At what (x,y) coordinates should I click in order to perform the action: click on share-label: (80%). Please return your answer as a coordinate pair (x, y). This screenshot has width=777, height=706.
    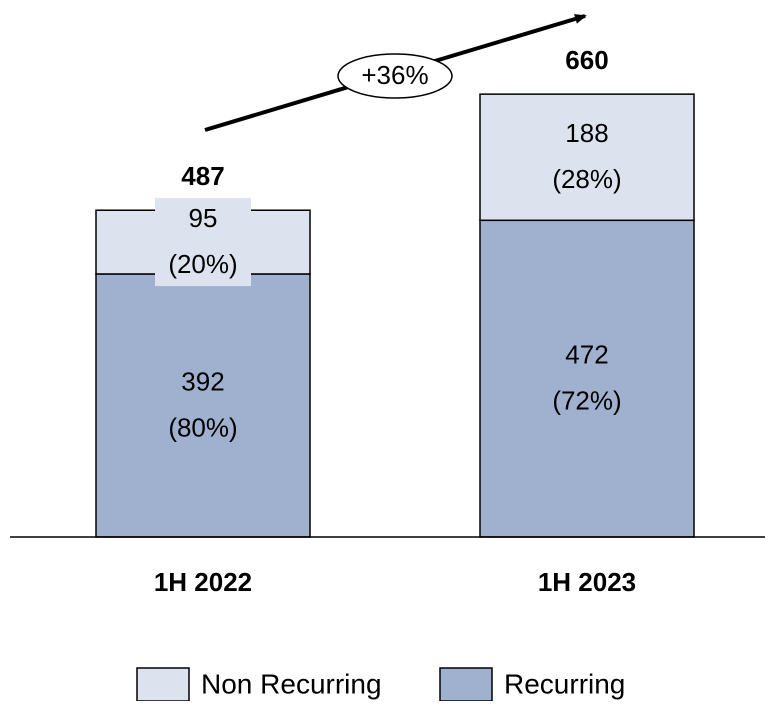
    Looking at the image, I should click on (202, 427).